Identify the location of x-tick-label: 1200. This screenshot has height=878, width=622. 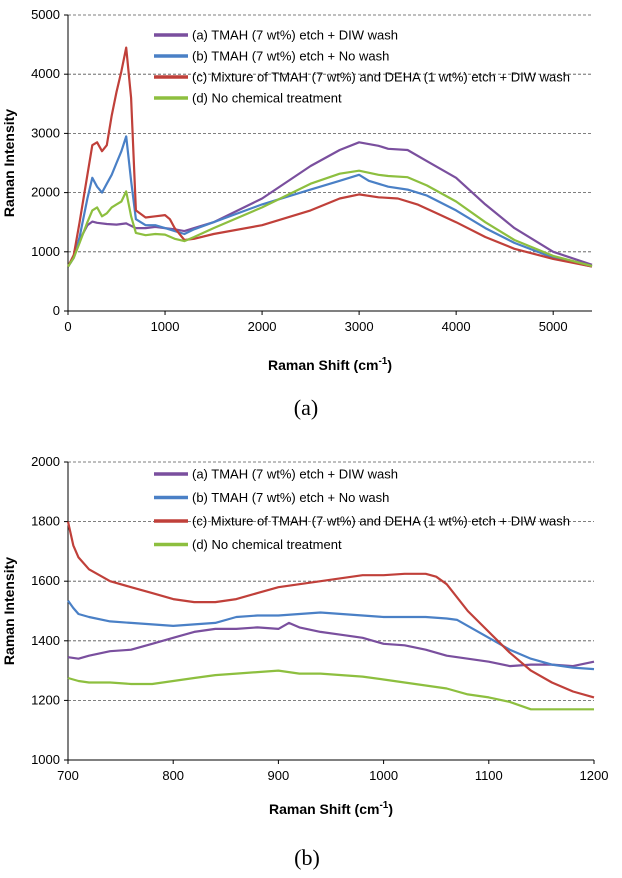
(594, 775).